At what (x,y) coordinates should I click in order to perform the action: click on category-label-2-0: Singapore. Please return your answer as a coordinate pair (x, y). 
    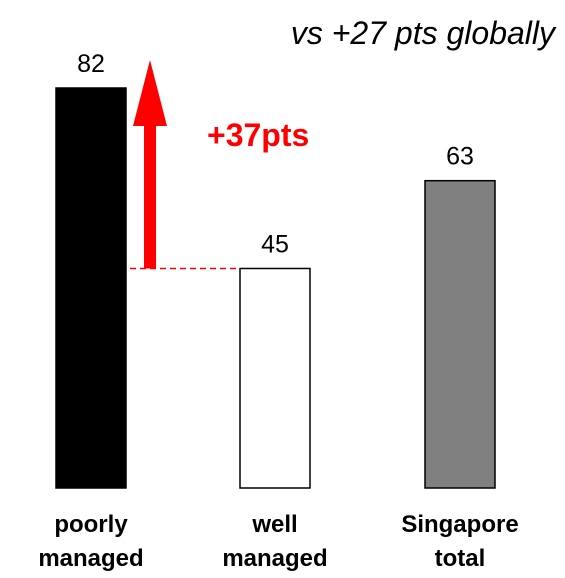
    Looking at the image, I should click on (459, 524).